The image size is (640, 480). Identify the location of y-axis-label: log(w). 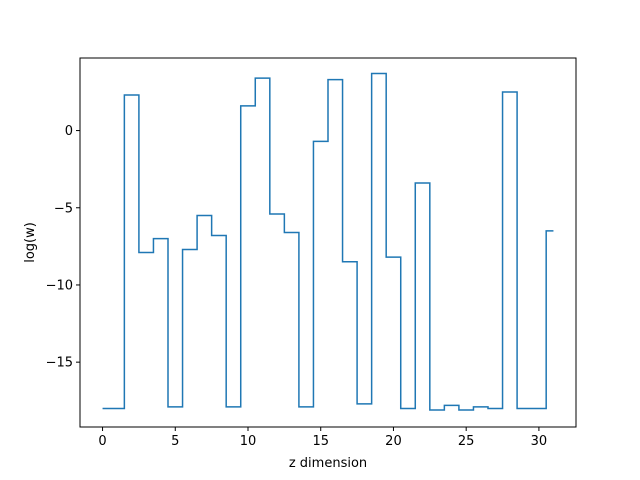
(30, 242).